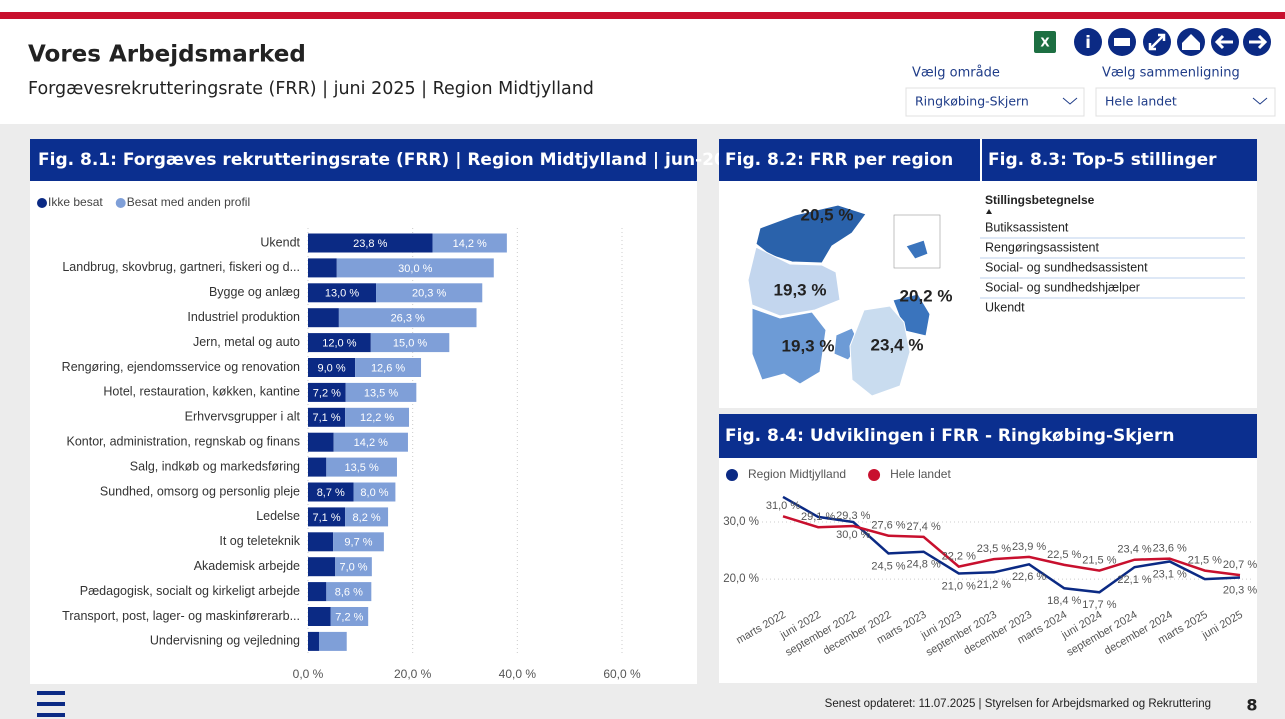  I want to click on data-label: 30,0 %, so click(853, 535).